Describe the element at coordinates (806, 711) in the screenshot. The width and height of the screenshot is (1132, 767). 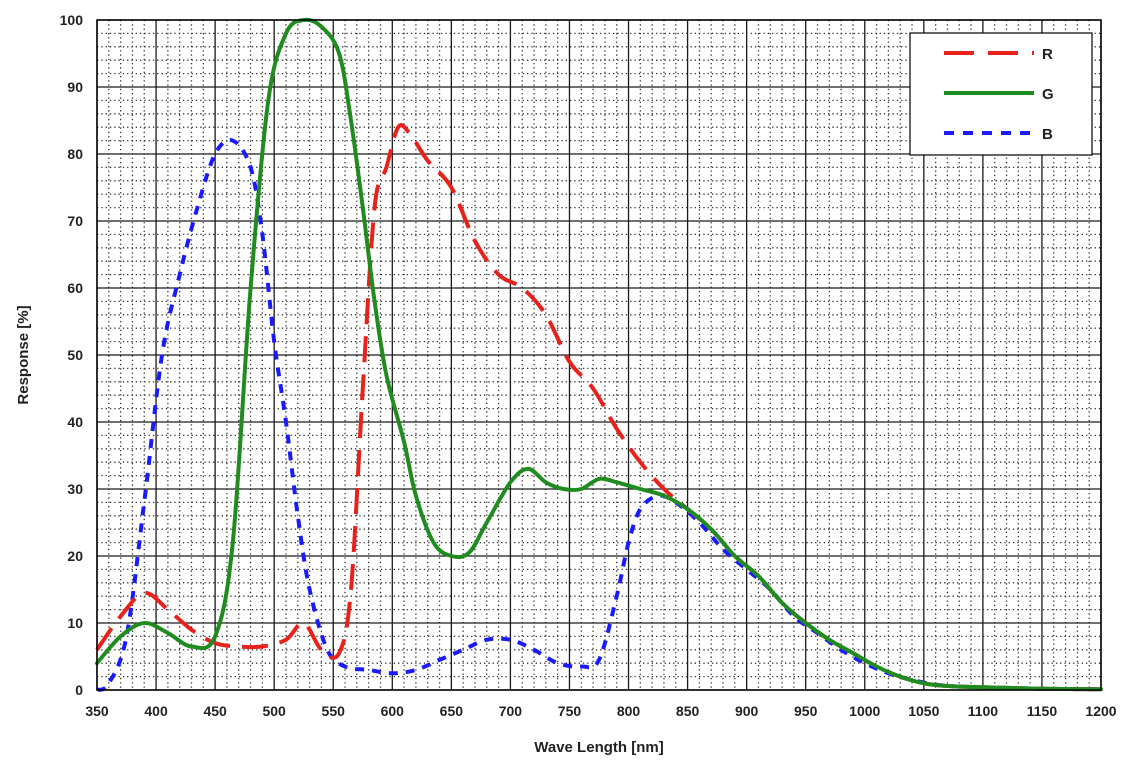
I see `x-tick-label: 950` at that location.